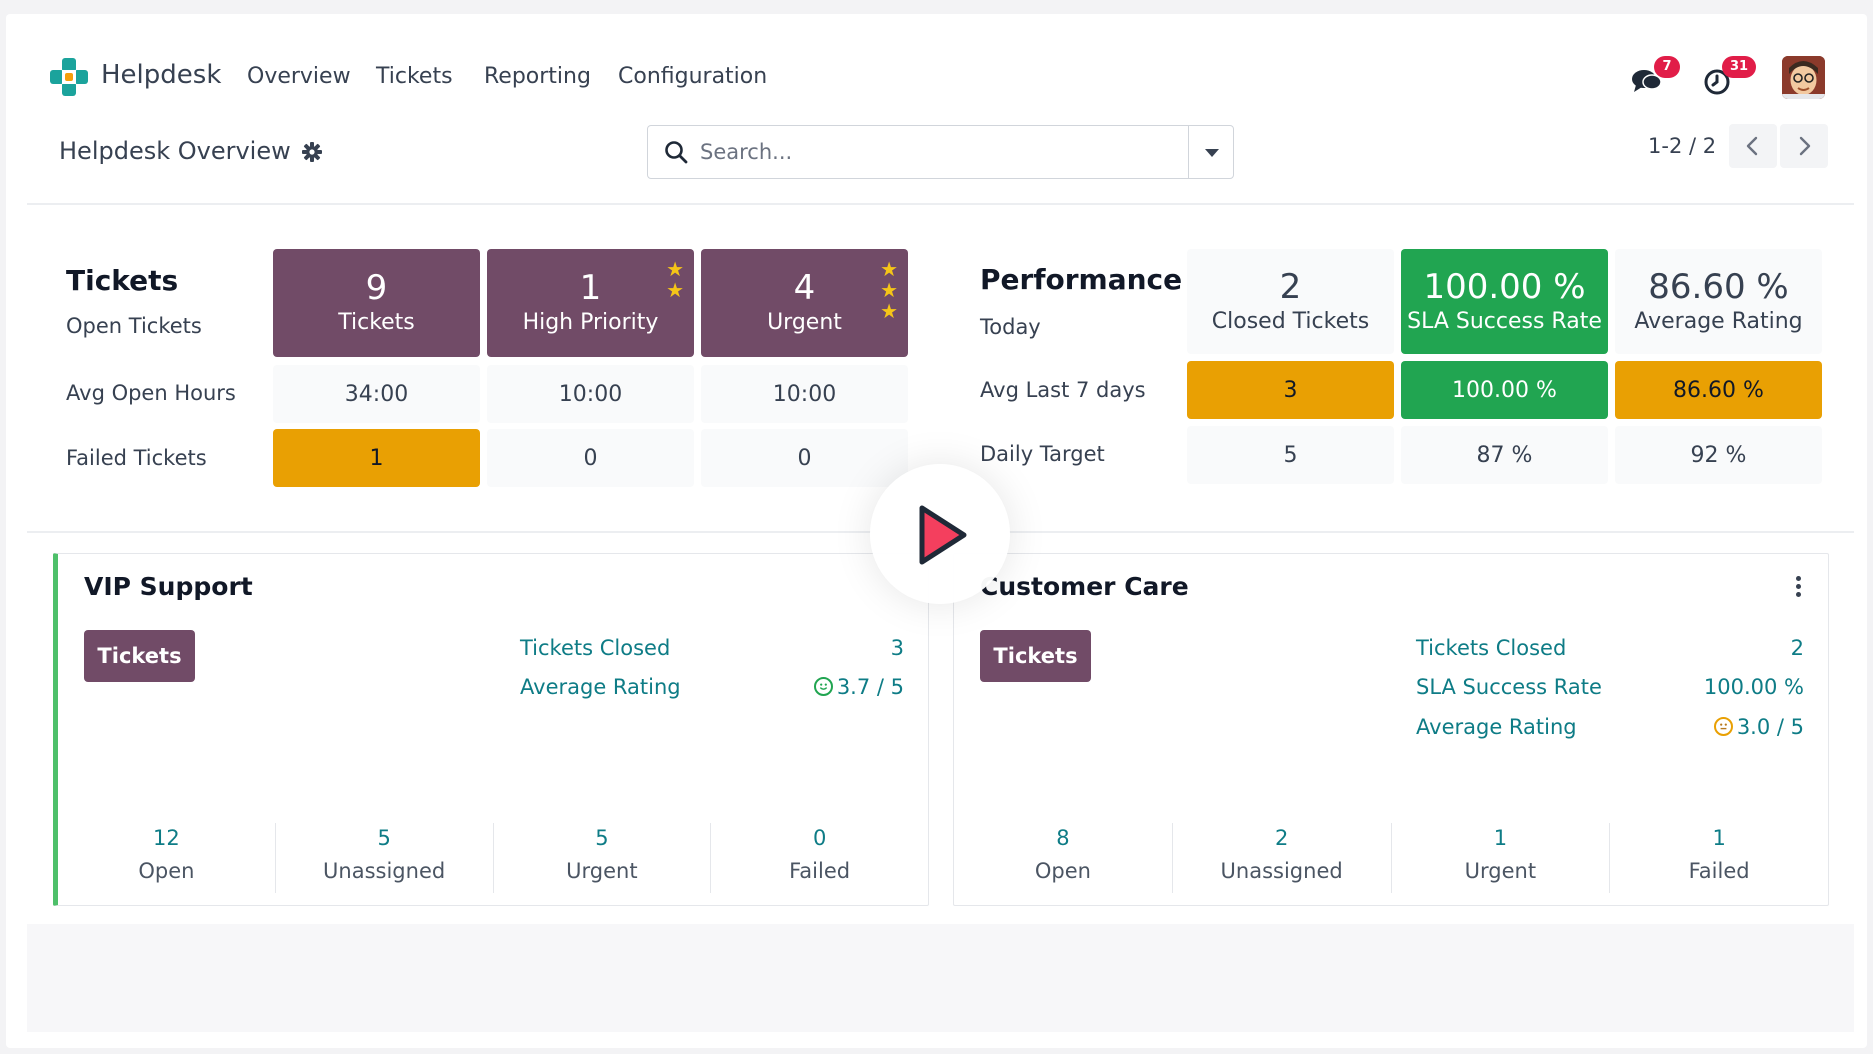 The width and height of the screenshot is (1873, 1054). Describe the element at coordinates (1504, 301) in the screenshot. I see `sla-success-rate-cell: 100.00 % SLA Success Rate` at that location.